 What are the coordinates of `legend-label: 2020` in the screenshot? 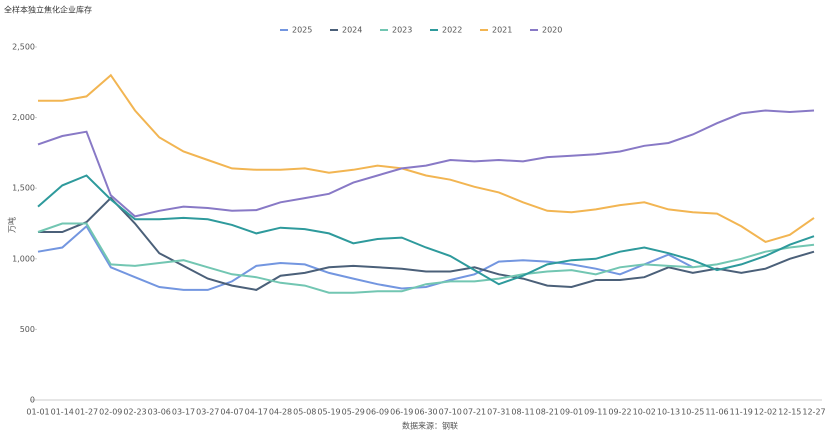 It's located at (552, 30).